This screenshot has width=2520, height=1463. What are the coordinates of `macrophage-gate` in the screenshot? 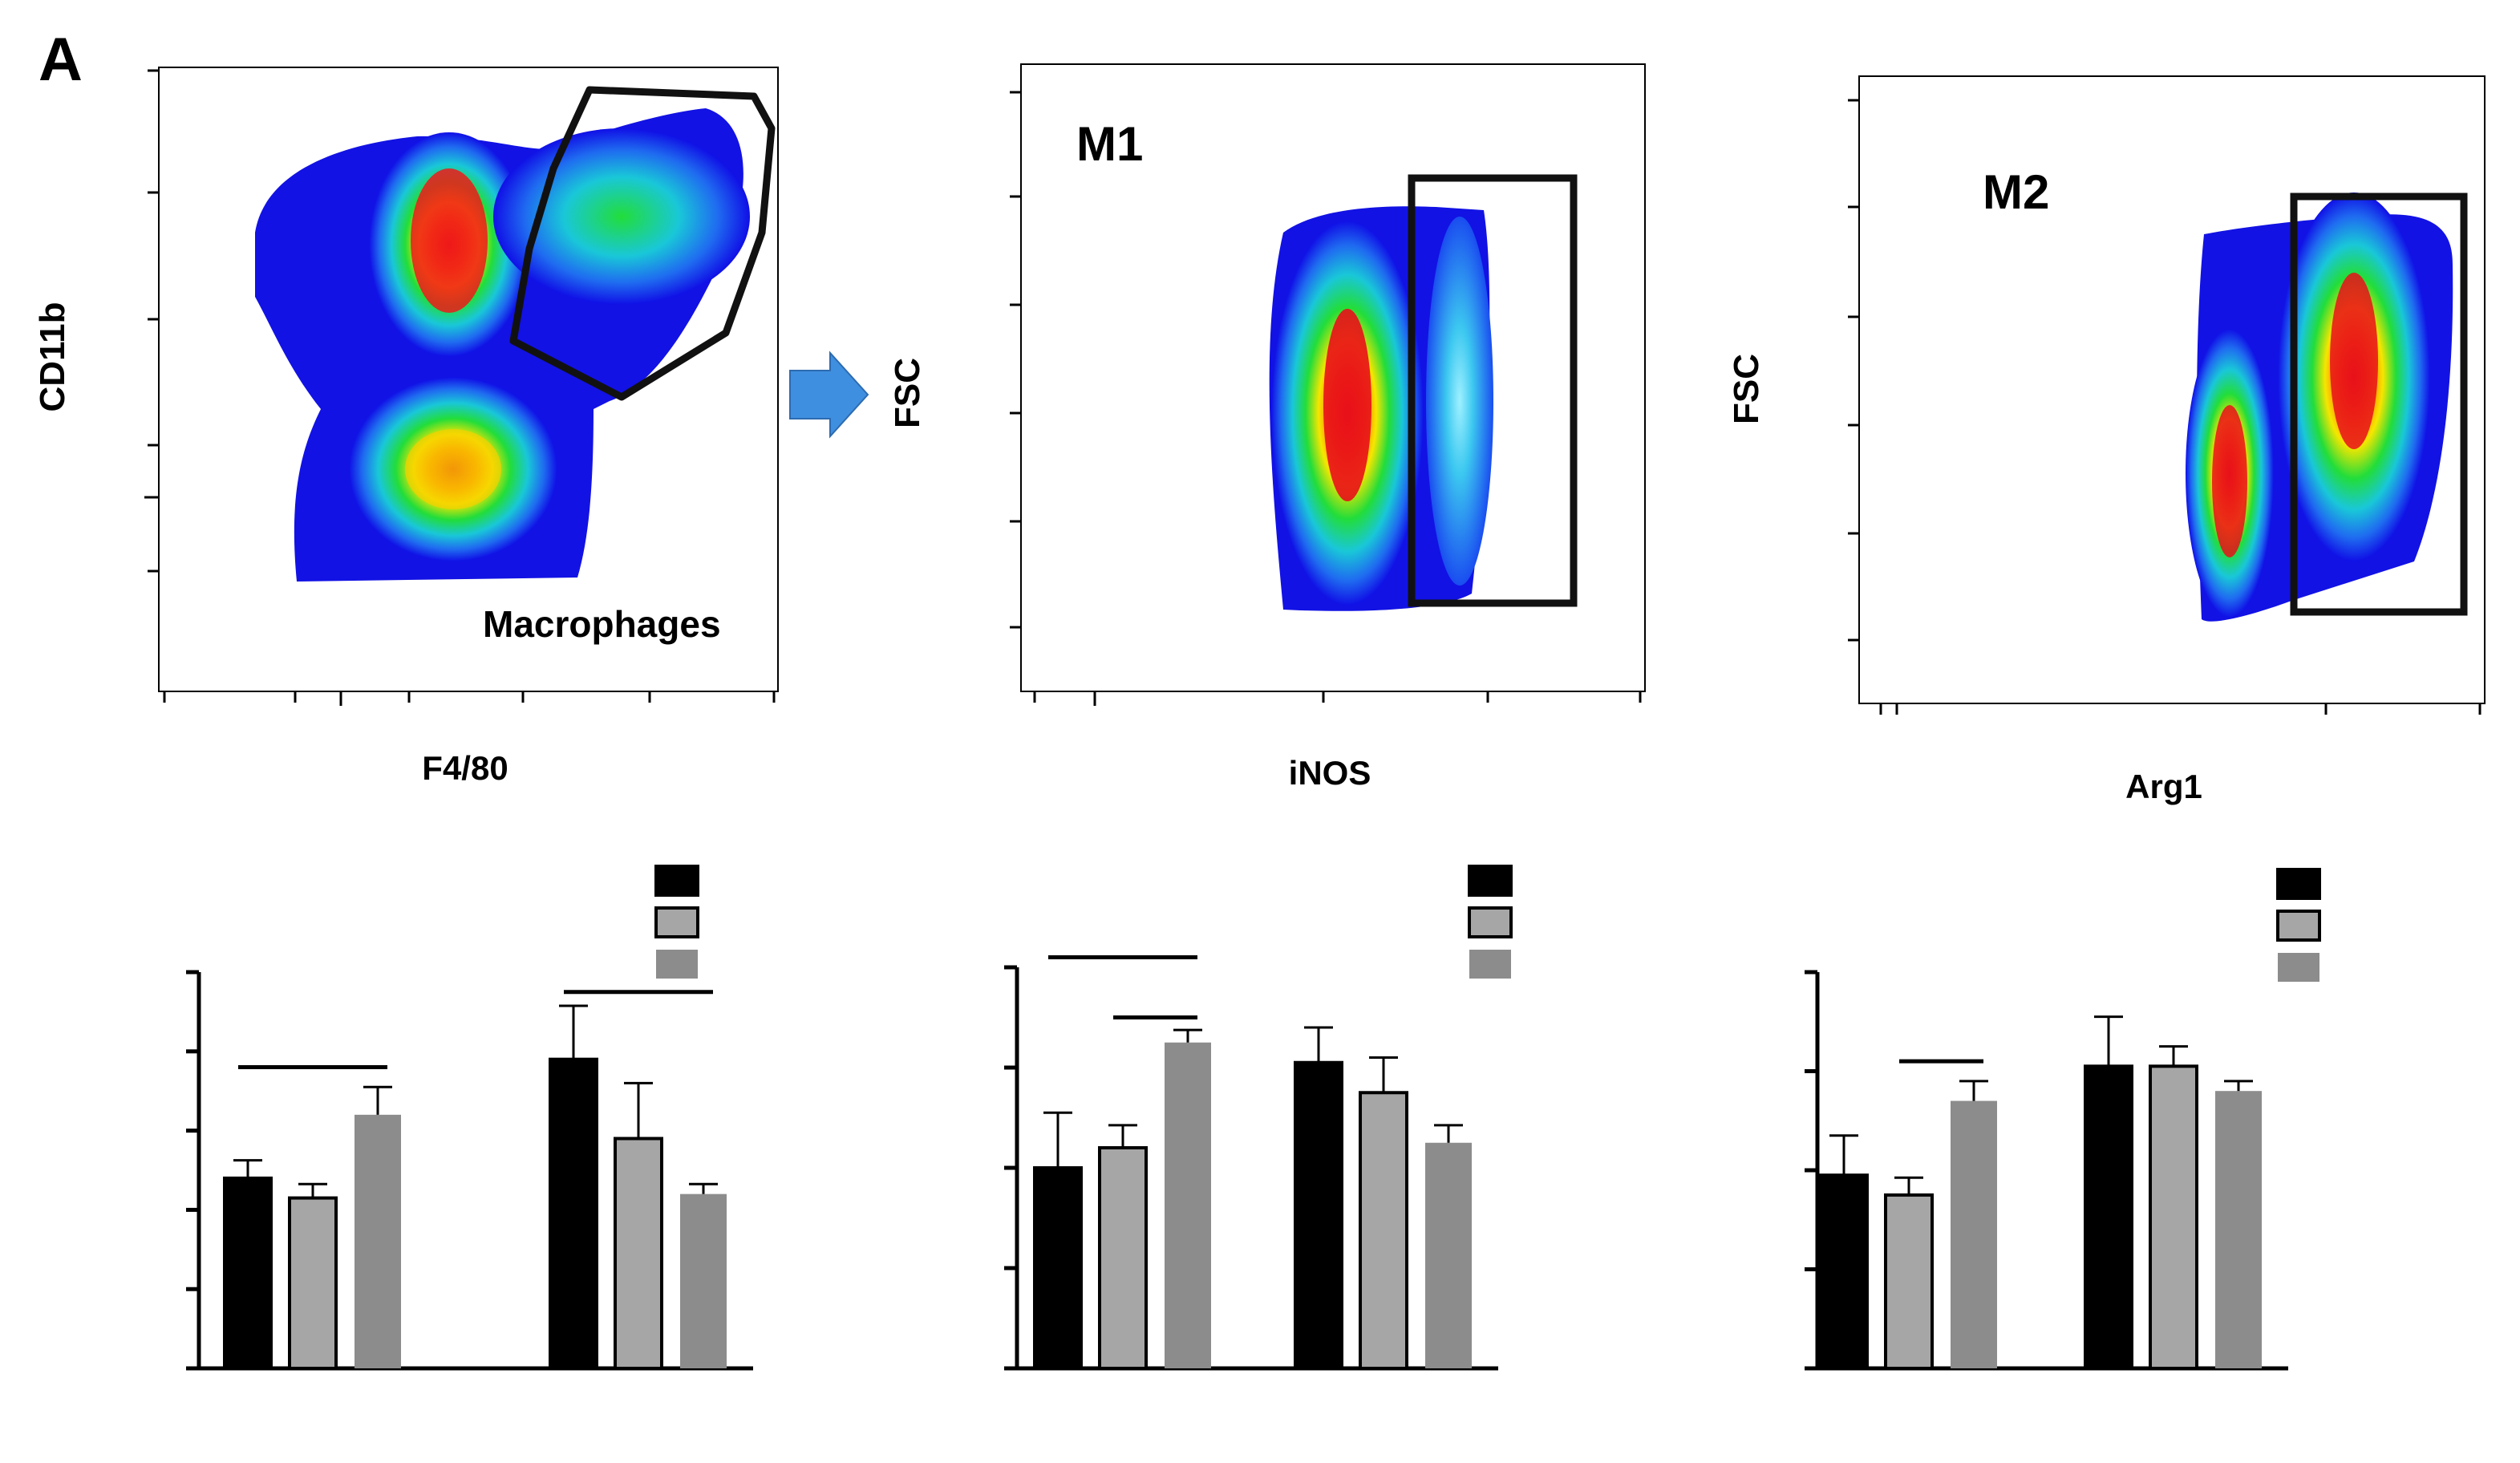 It's located at (642, 243).